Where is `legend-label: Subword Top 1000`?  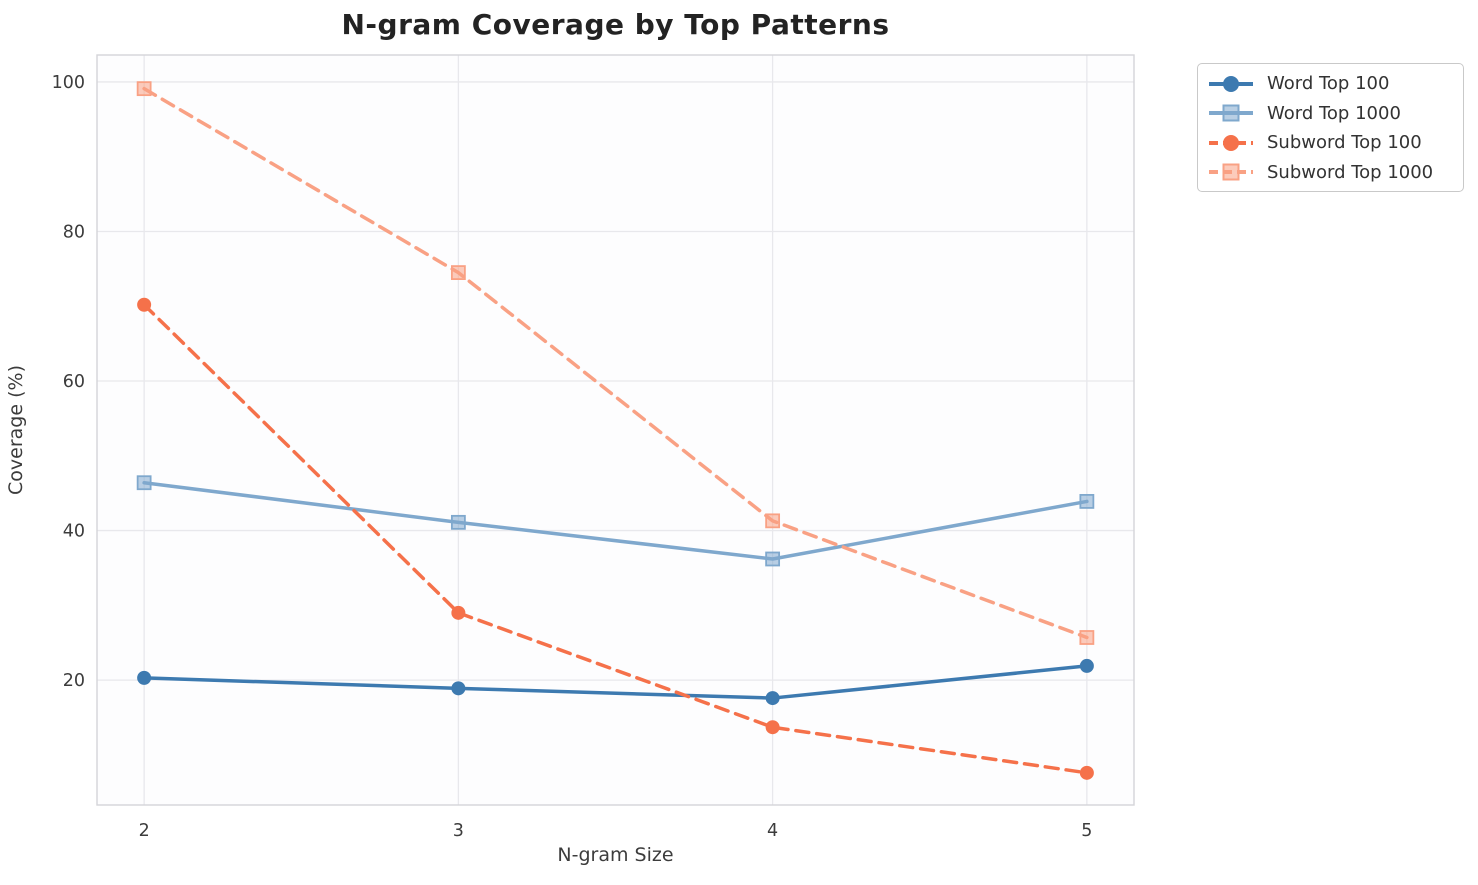 legend-label: Subword Top 1000 is located at coordinates (1350, 172).